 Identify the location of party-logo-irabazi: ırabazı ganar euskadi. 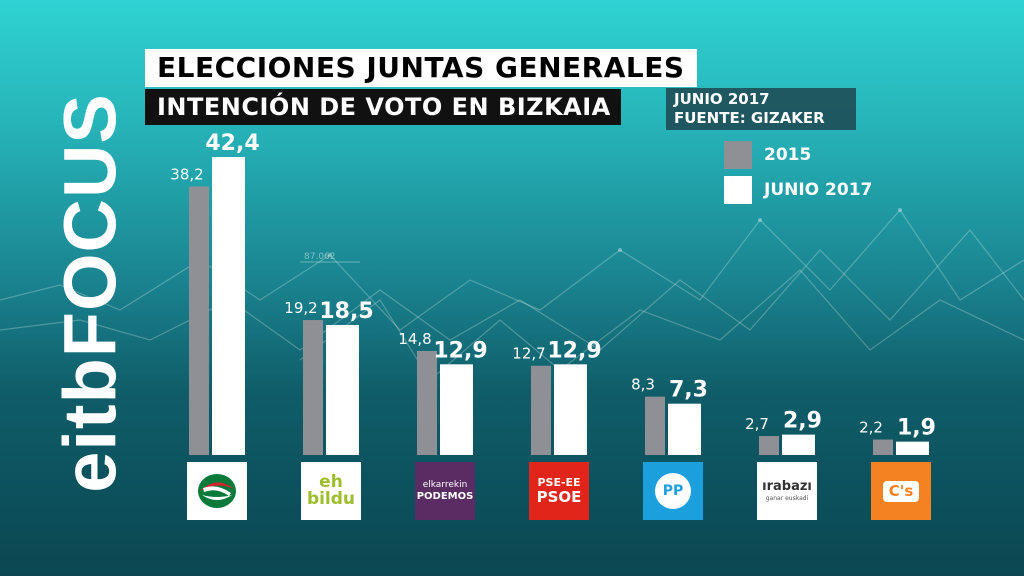
(787, 491).